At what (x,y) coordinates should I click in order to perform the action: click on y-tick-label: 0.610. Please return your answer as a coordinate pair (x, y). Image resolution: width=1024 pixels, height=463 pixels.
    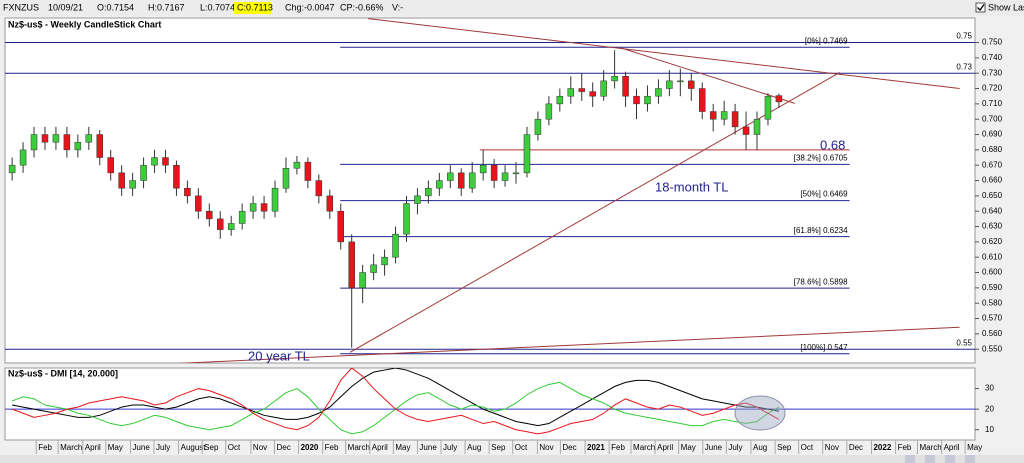
    Looking at the image, I should click on (992, 256).